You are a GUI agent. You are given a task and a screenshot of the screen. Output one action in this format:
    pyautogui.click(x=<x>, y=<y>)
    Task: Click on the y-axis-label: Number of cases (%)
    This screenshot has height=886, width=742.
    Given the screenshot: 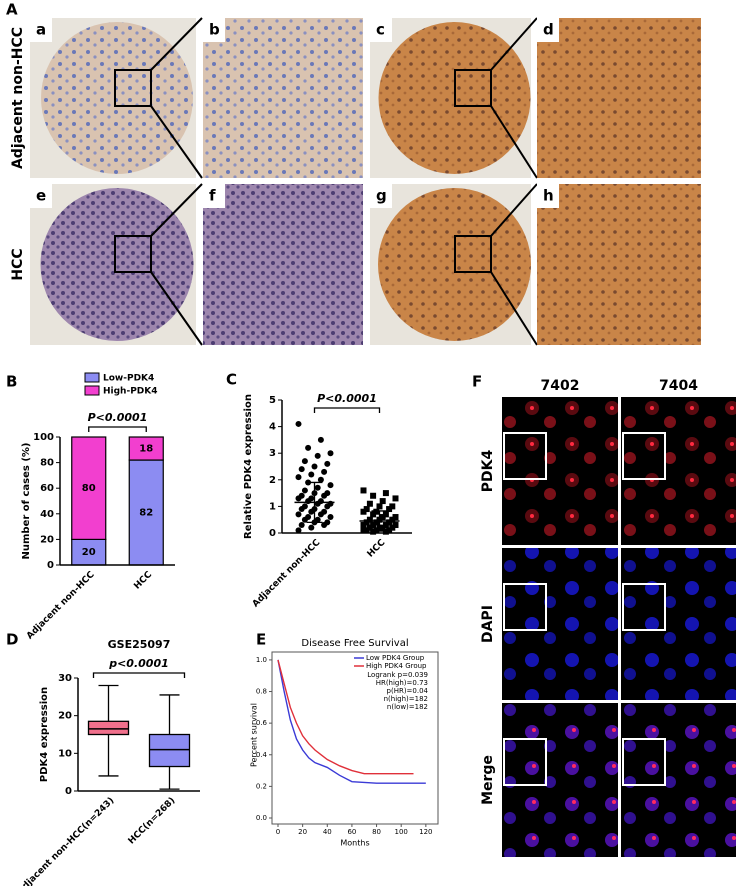 What is the action you would take?
    pyautogui.click(x=26, y=501)
    